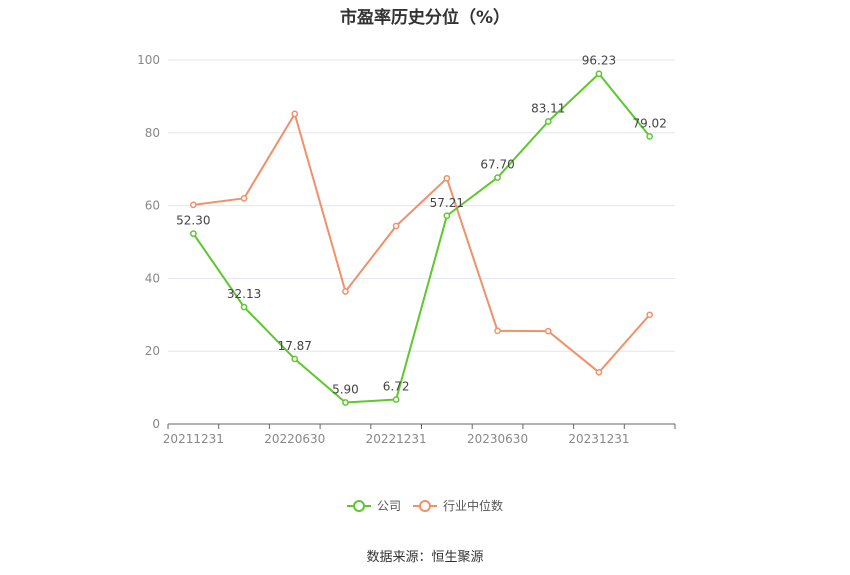 The image size is (850, 575). I want to click on legend-item-company: 公司, so click(373, 505).